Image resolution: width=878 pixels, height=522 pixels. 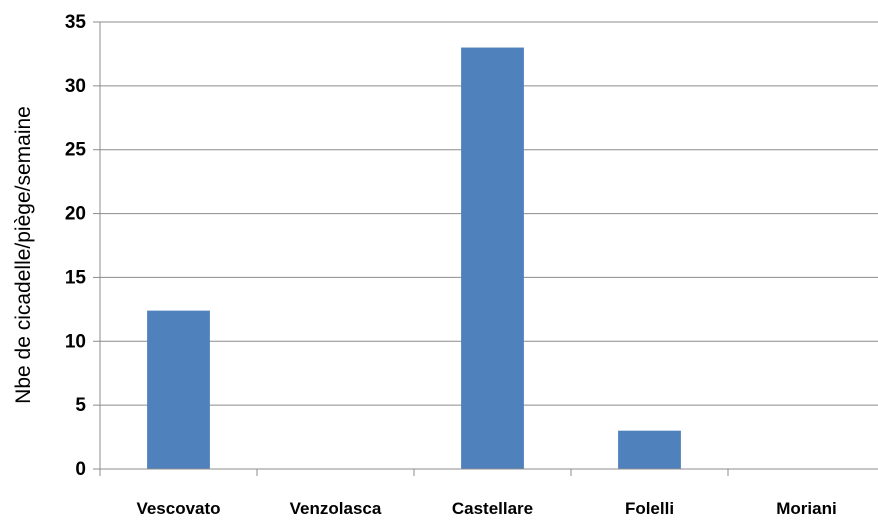 I want to click on y-tick-label: 30, so click(x=75, y=86).